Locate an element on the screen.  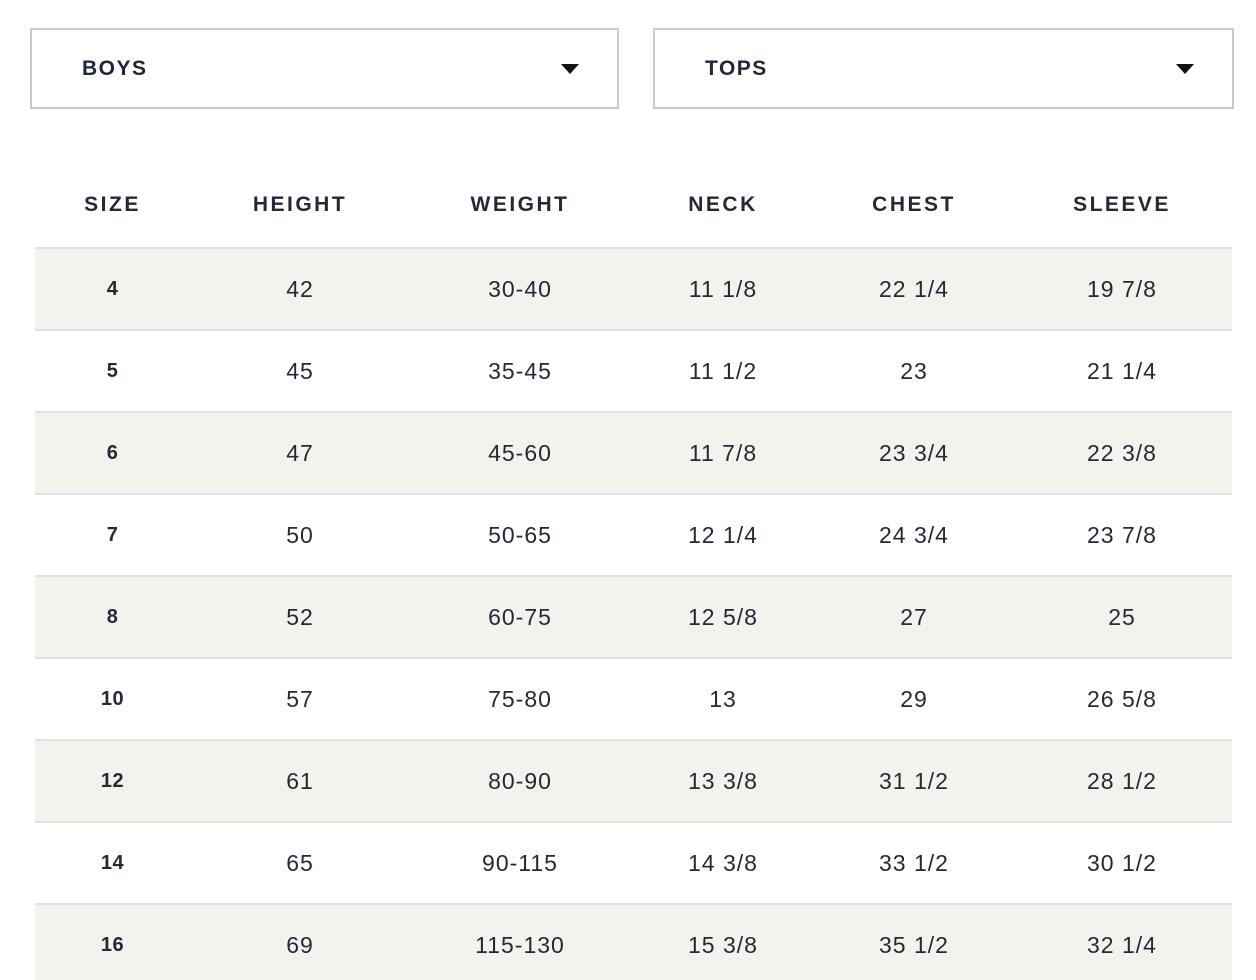
measurement-cell: 65 is located at coordinates (300, 862).